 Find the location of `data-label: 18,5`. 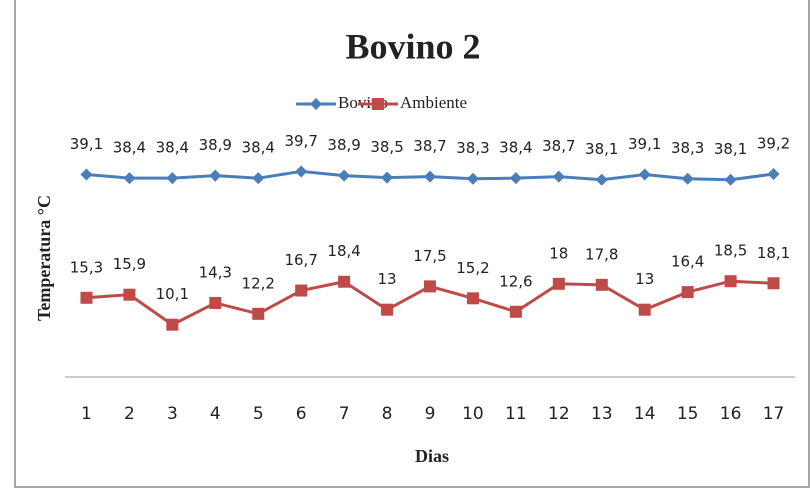

data-label: 18,5 is located at coordinates (730, 251).